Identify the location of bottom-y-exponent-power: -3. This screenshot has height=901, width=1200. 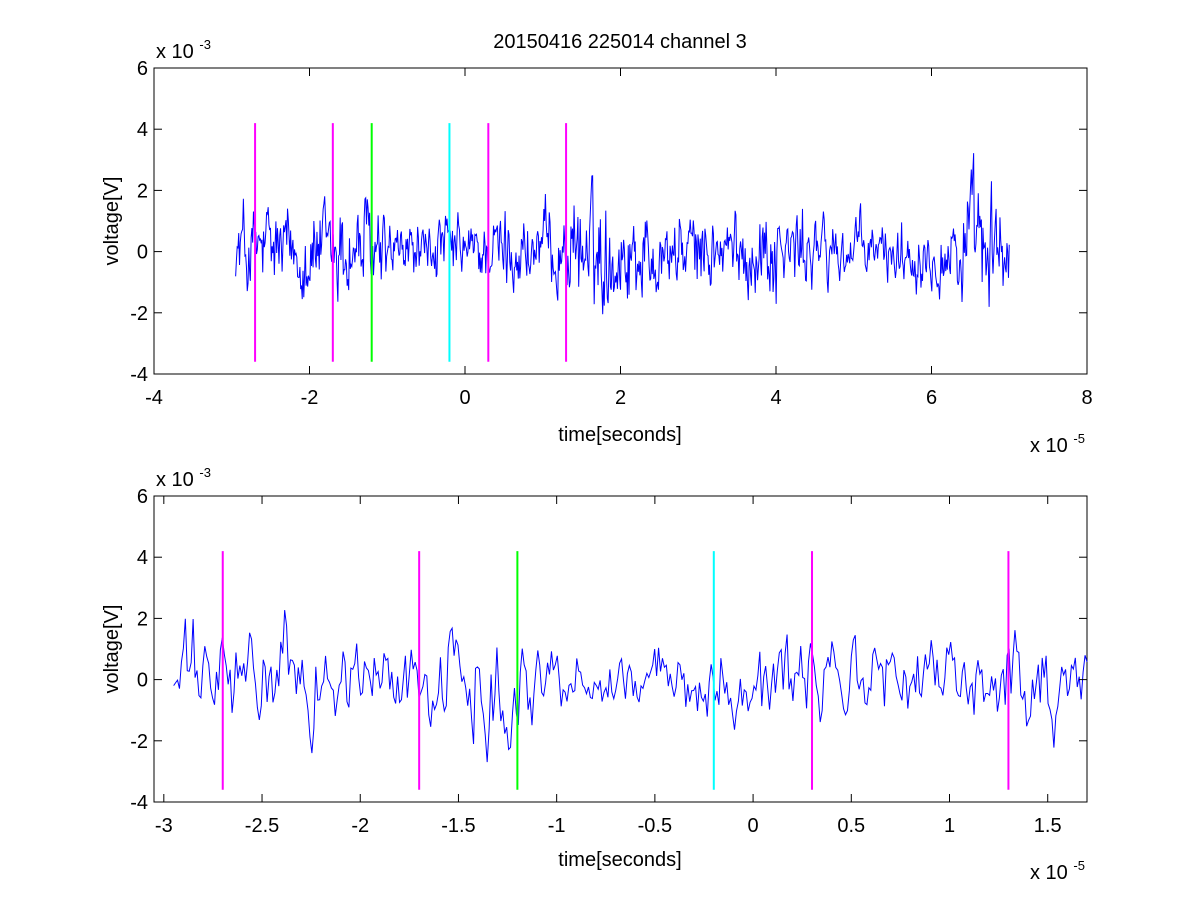
(205, 472).